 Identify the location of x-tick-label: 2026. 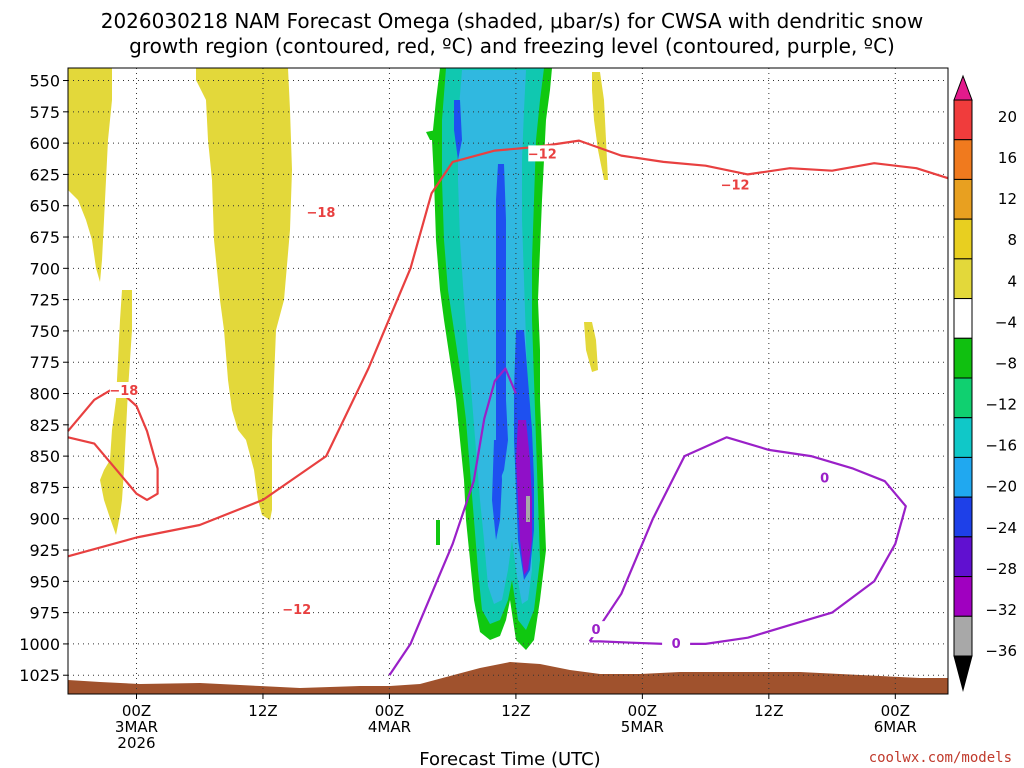
(136, 743).